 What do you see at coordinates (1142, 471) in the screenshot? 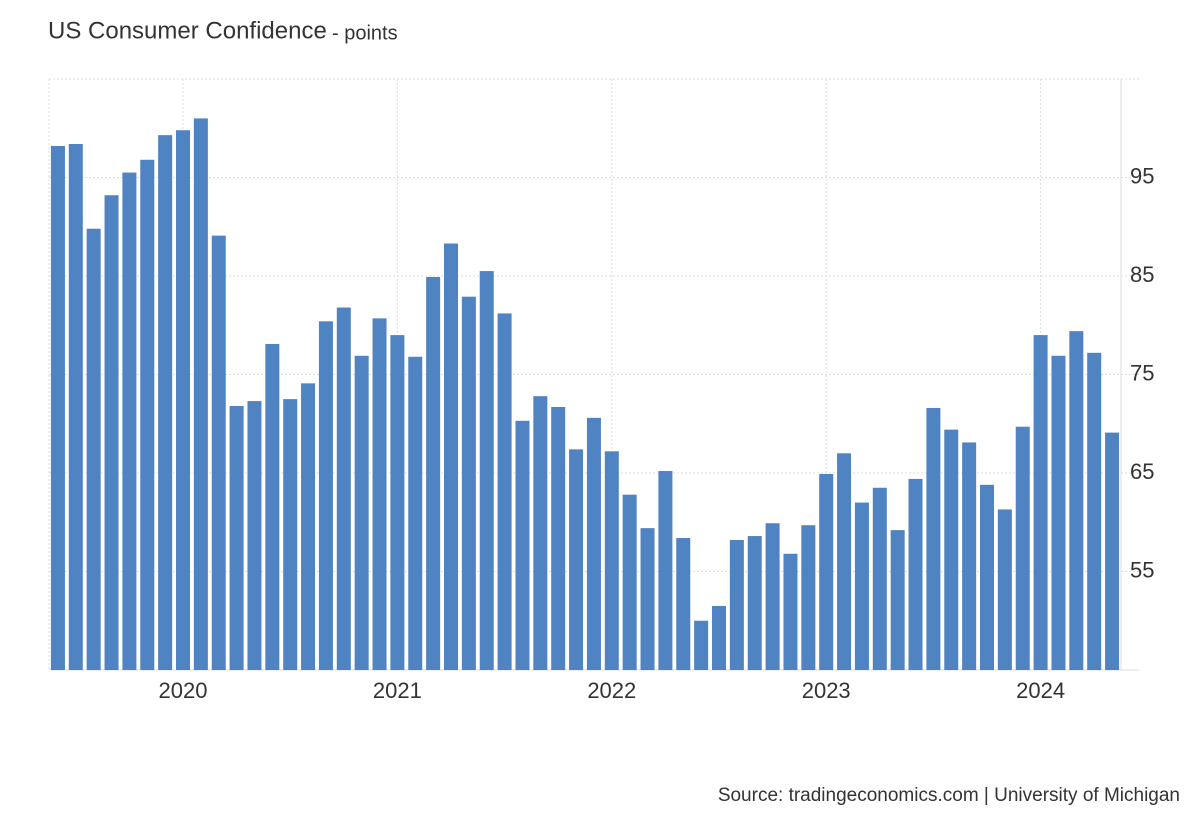
I see `y-tick-label: 65` at bounding box center [1142, 471].